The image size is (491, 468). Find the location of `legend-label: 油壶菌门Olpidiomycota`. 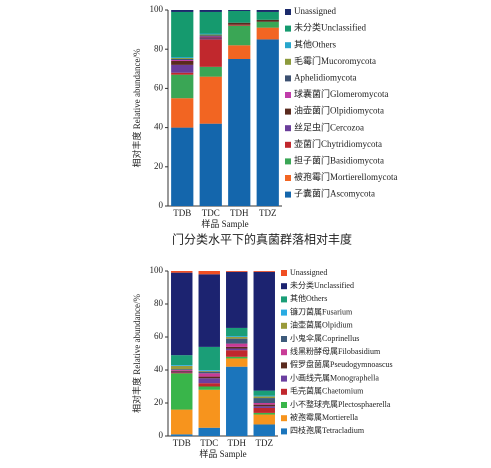

legend-label: 油壶菌门Olpidiomycota is located at coordinates (339, 110).